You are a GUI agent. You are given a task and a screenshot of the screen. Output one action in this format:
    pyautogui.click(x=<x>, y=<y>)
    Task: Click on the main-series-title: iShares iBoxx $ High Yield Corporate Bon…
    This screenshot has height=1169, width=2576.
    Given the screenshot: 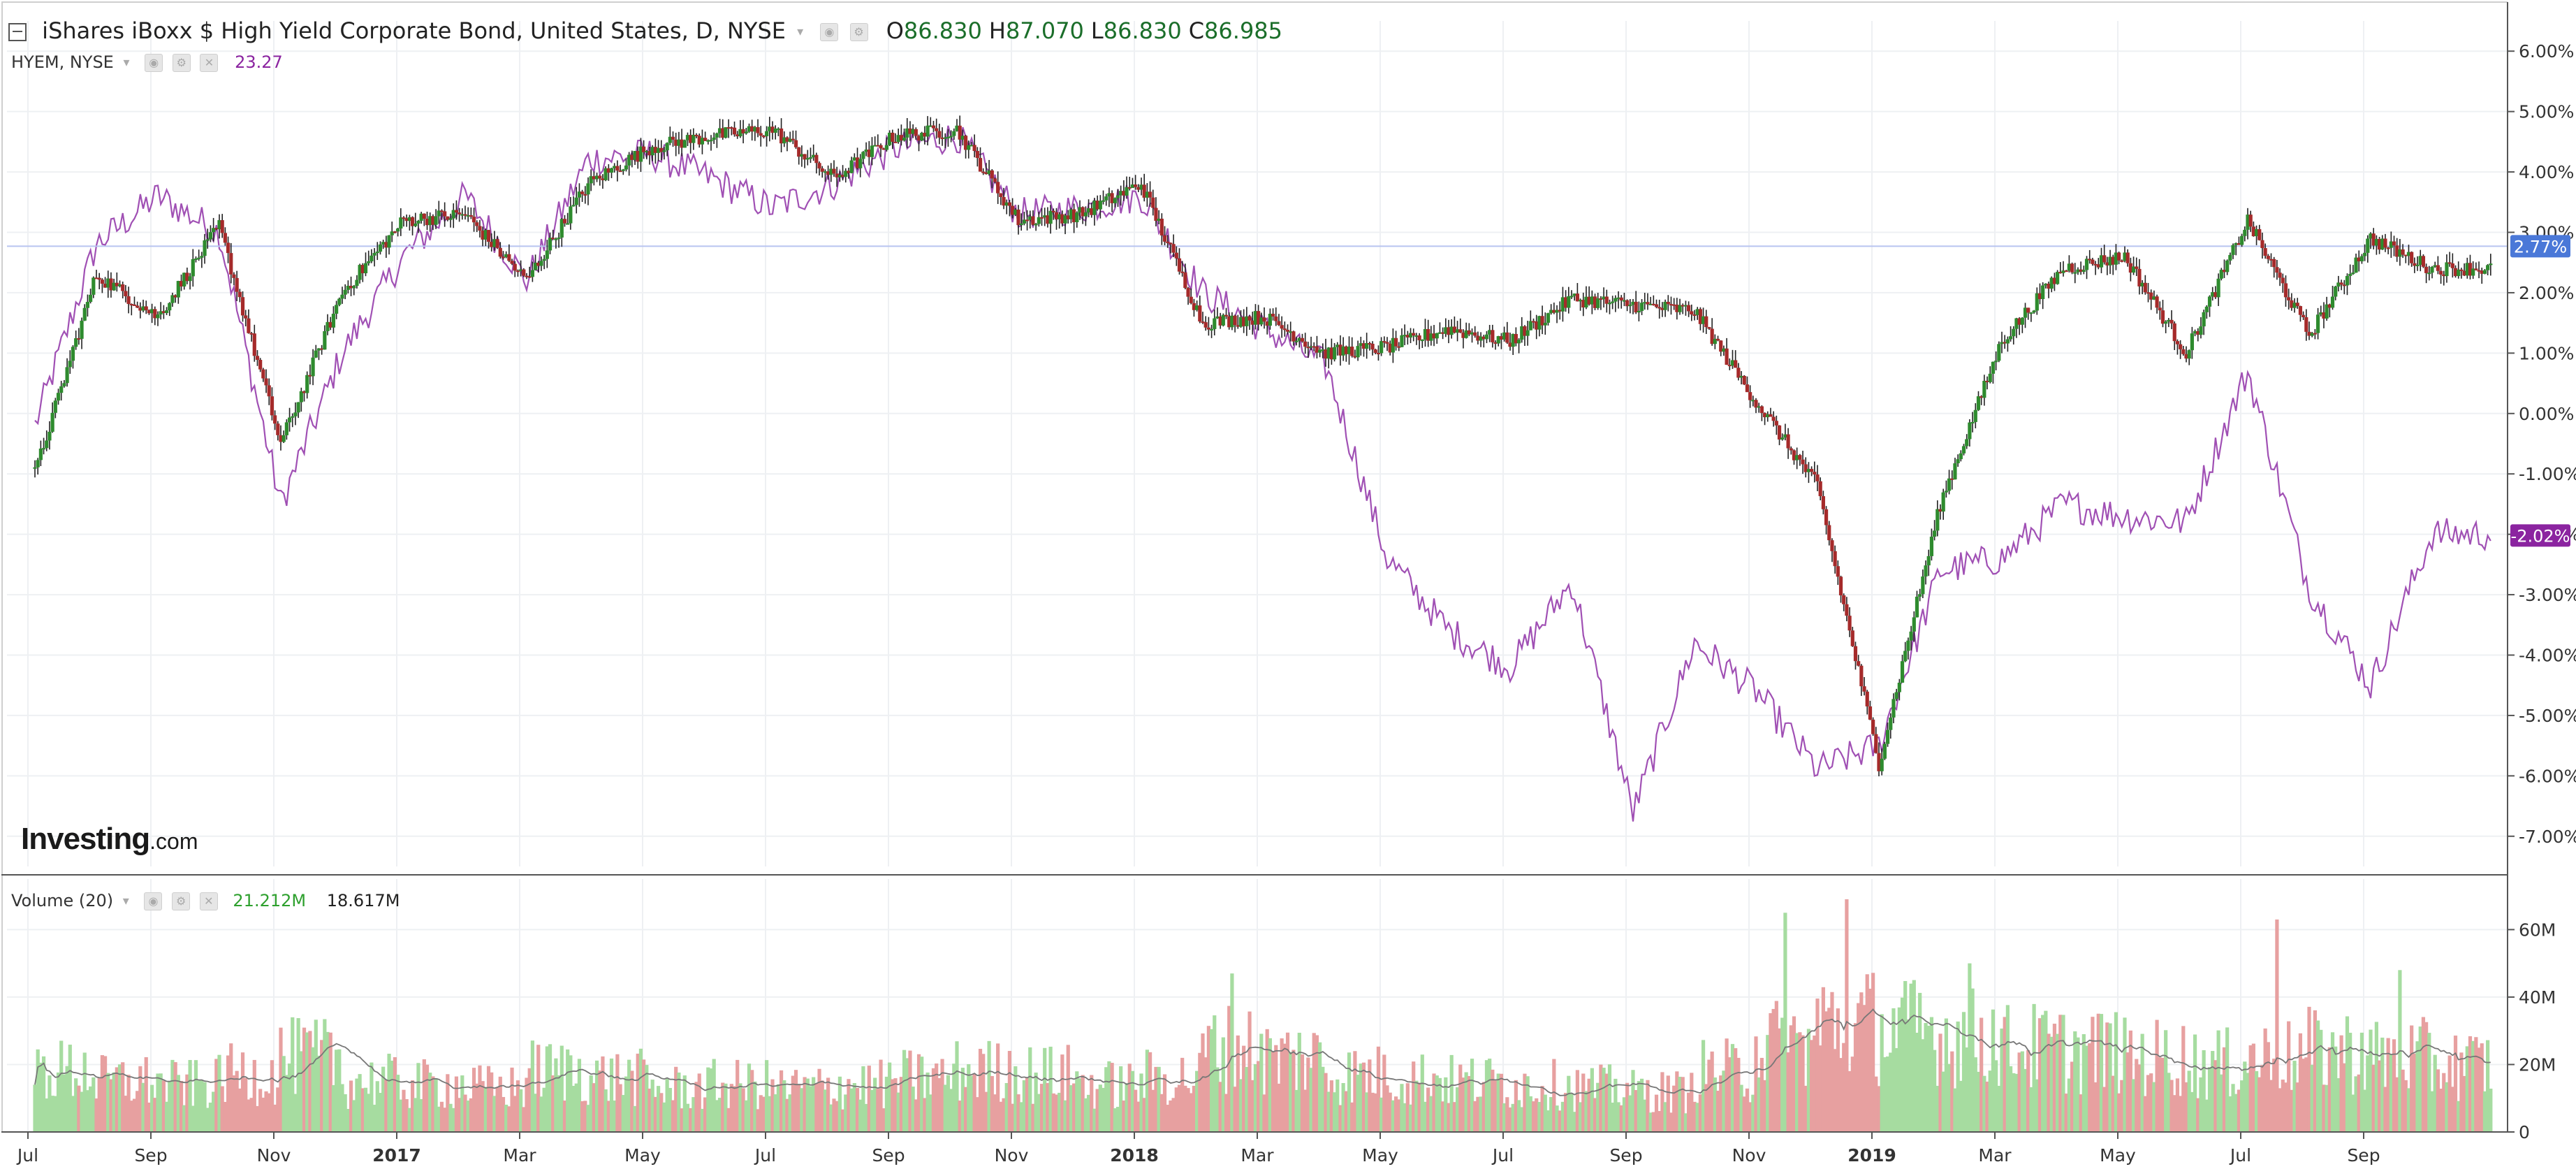 What is the action you would take?
    pyautogui.click(x=414, y=30)
    